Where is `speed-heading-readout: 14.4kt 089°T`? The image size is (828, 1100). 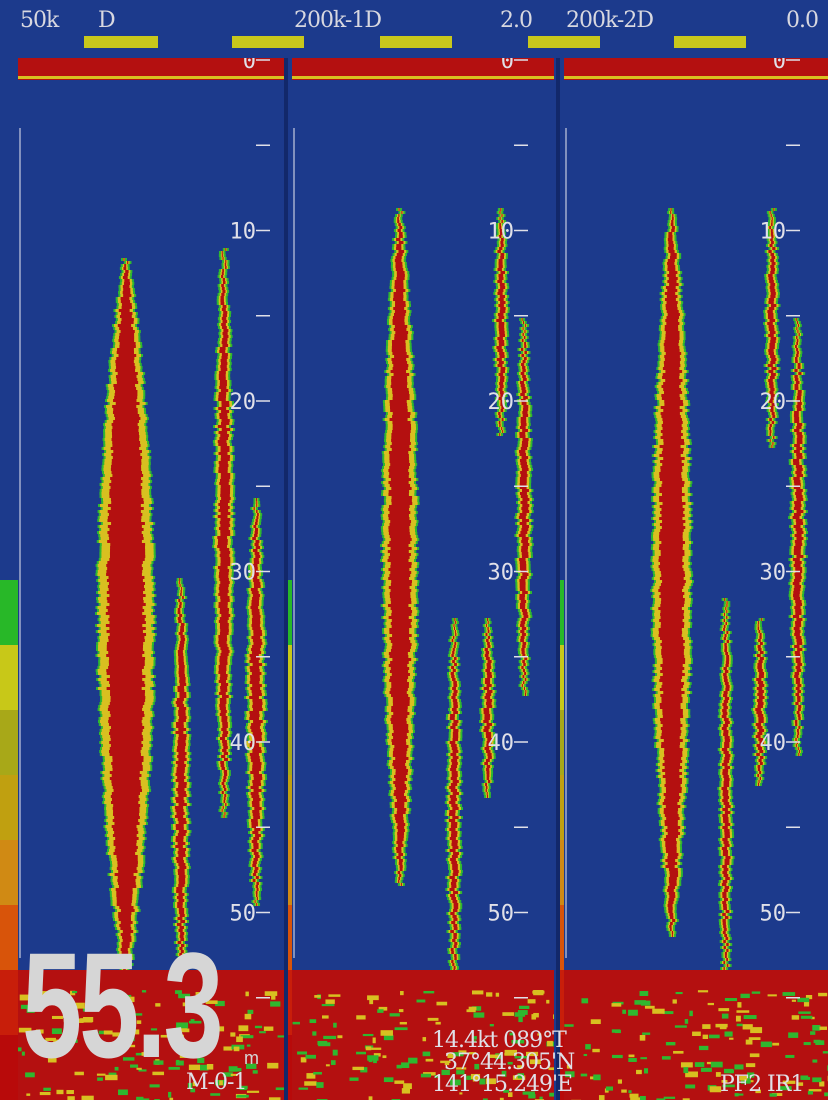
speed-heading-readout: 14.4kt 089°T is located at coordinates (499, 1040).